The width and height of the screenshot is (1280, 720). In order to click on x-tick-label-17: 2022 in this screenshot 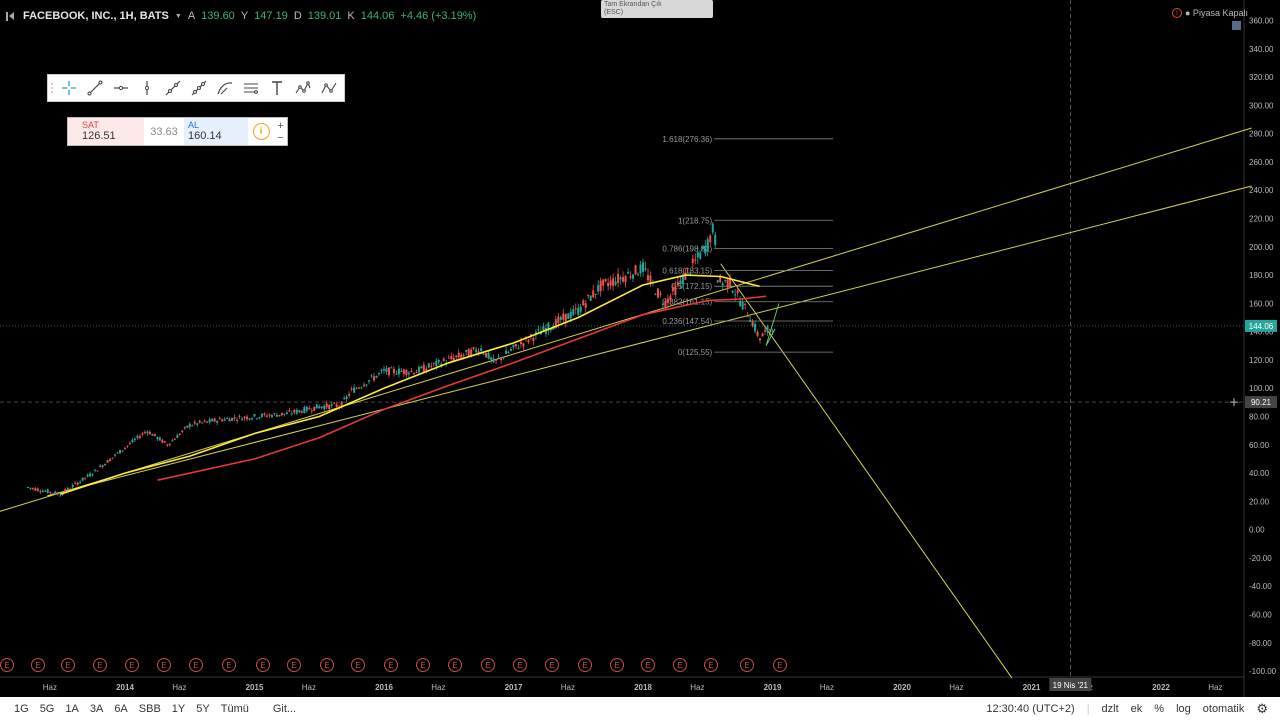, I will do `click(1161, 687)`.